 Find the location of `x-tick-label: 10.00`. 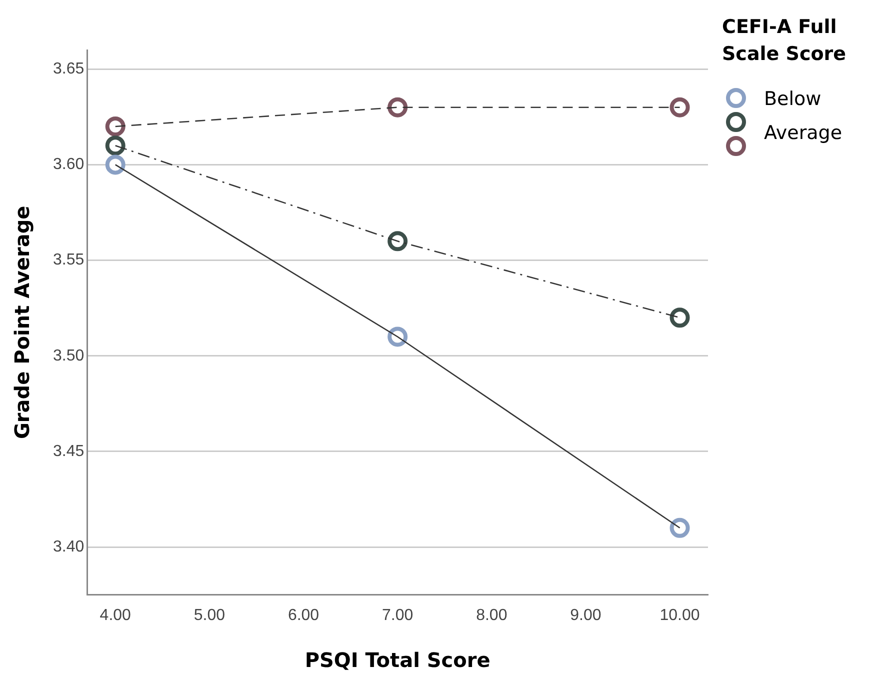

x-tick-label: 10.00 is located at coordinates (680, 615).